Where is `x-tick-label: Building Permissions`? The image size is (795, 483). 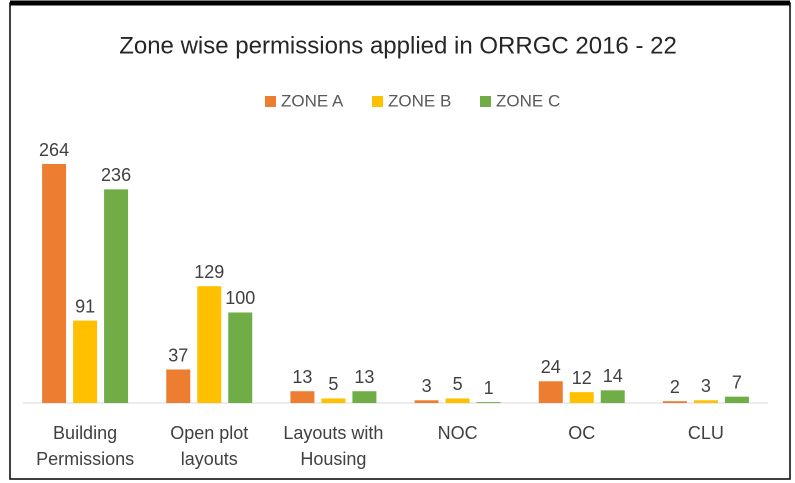
x-tick-label: Building Permissions is located at coordinates (85, 446).